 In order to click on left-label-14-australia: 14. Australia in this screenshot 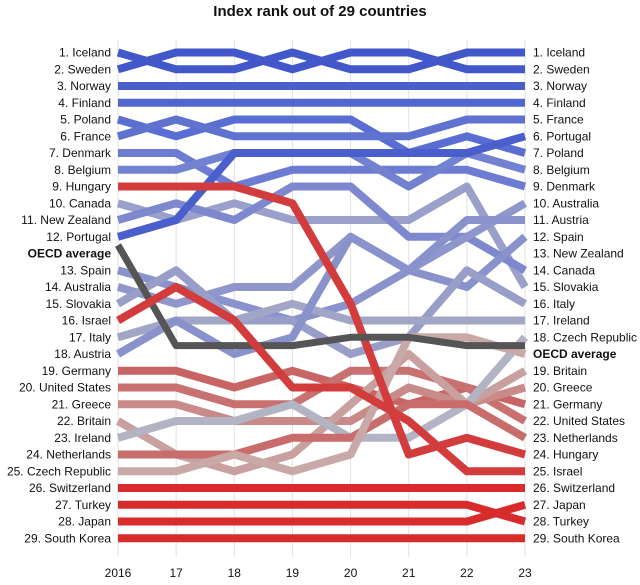, I will do `click(78, 287)`.